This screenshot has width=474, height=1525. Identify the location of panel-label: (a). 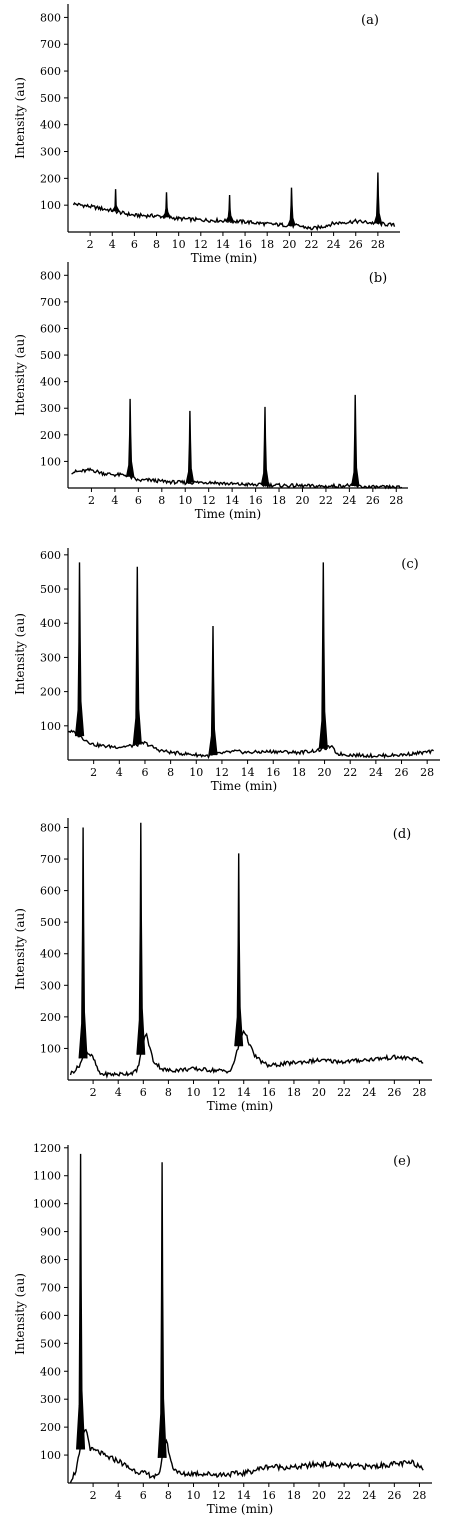
(370, 20).